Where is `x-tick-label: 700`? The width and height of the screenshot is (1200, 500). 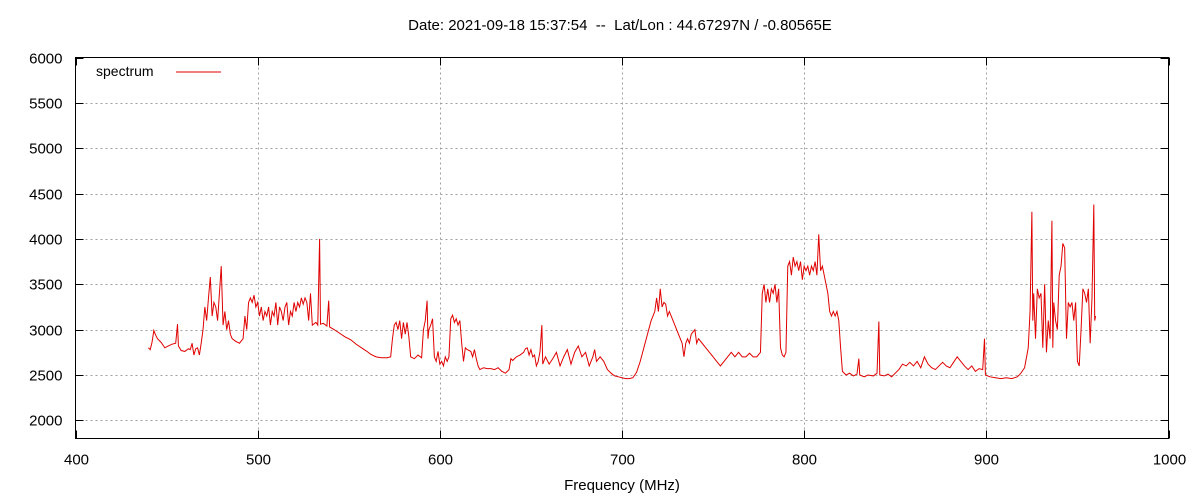 x-tick-label: 700 is located at coordinates (622, 460).